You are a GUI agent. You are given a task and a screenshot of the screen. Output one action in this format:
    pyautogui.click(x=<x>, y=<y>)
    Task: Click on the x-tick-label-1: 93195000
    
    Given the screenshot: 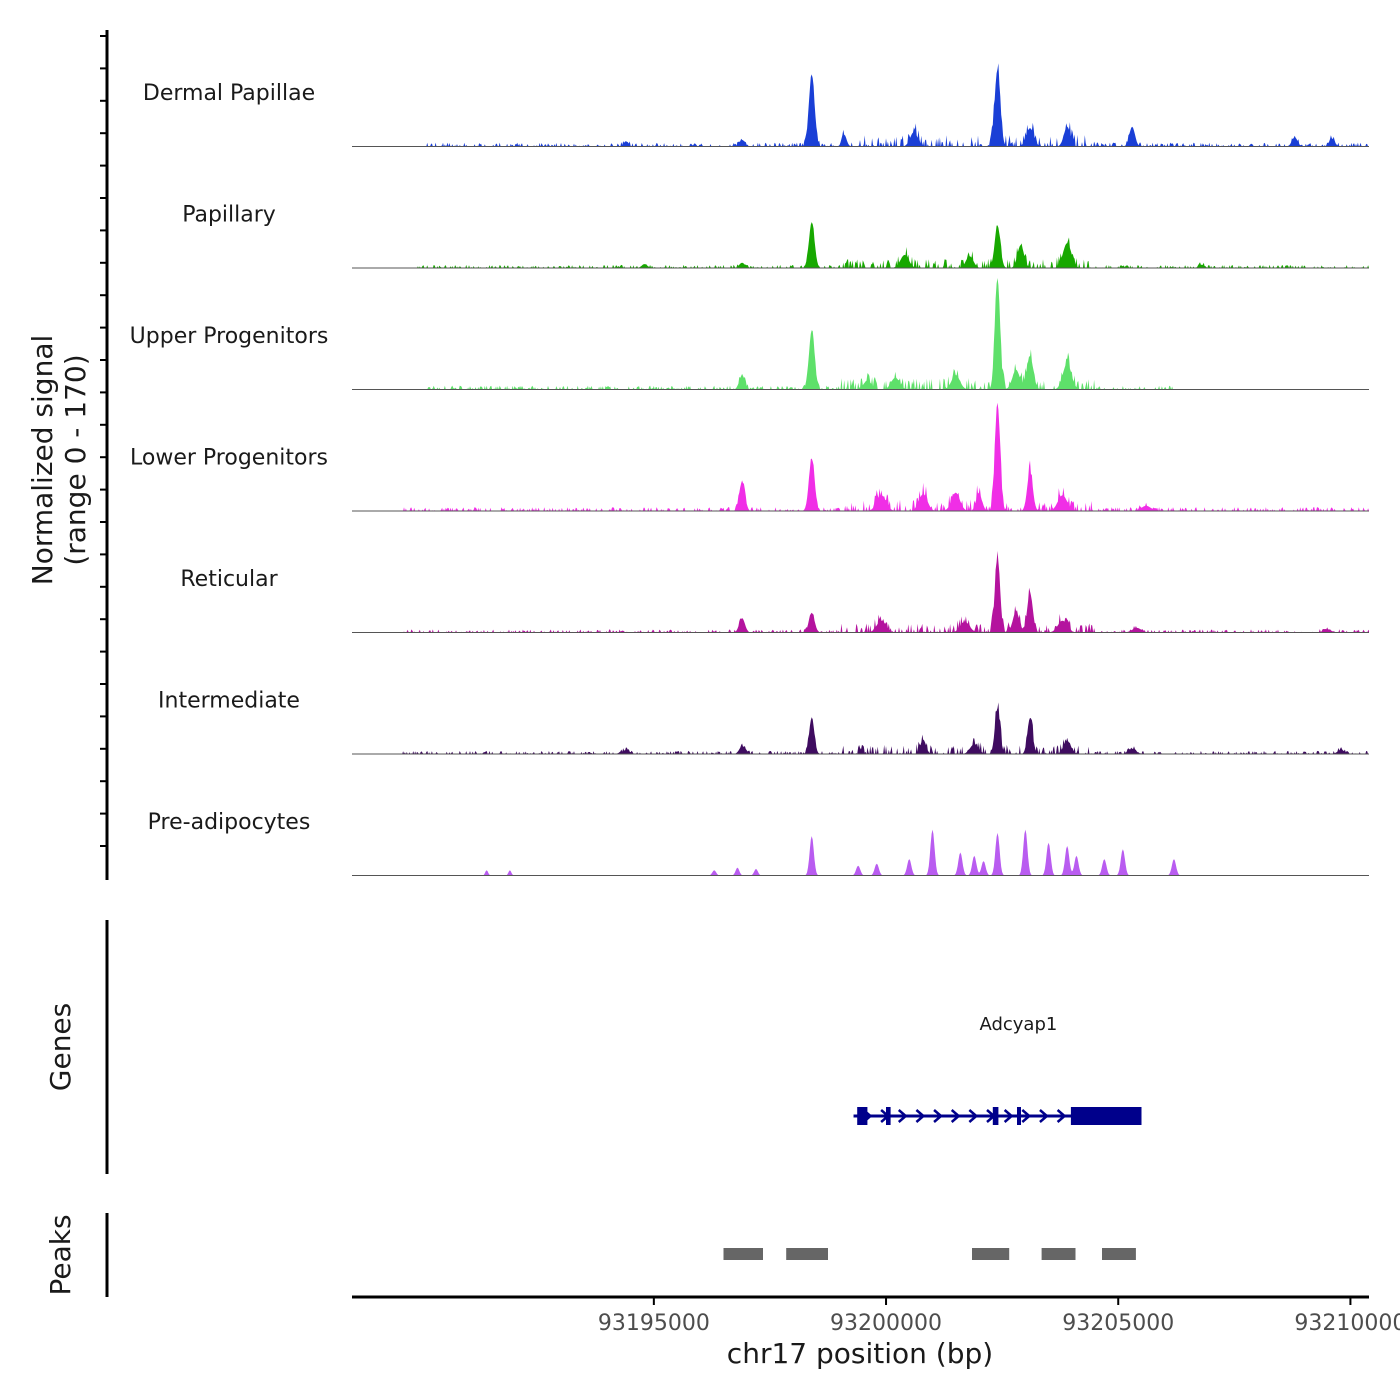 What is the action you would take?
    pyautogui.click(x=654, y=1323)
    